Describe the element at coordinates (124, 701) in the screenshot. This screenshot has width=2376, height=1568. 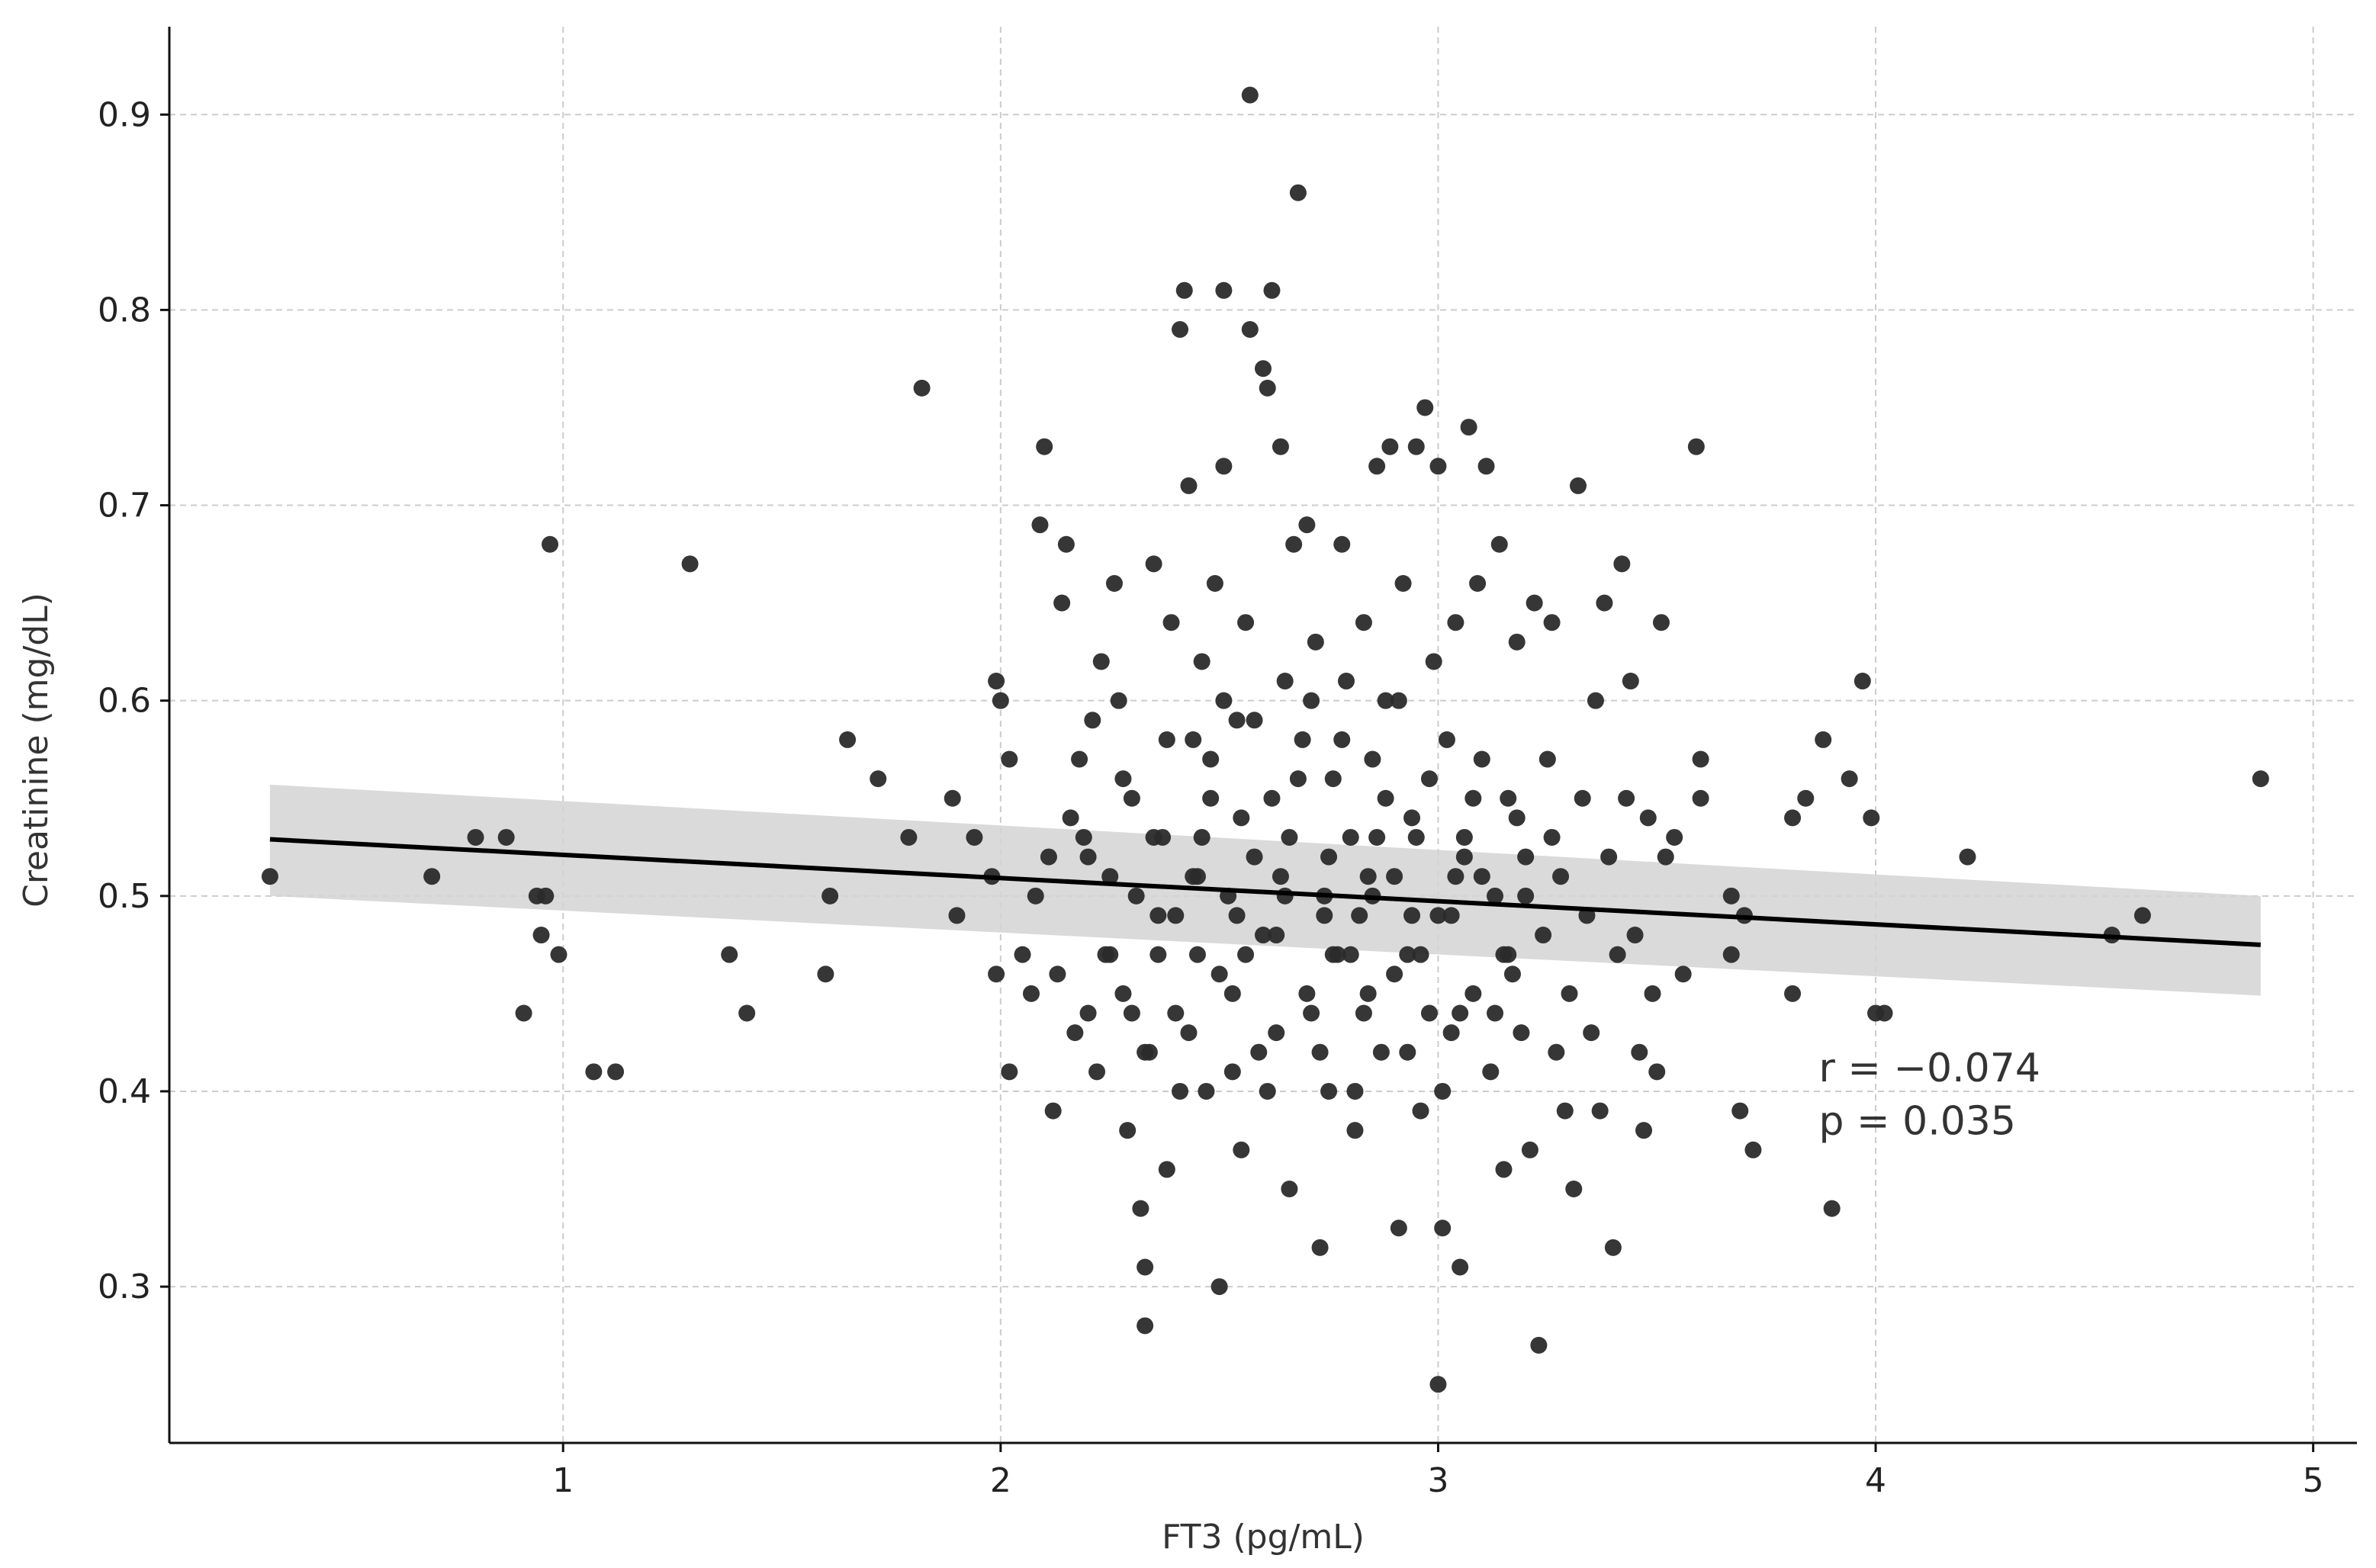
I see `y-tick-label: 0.6` at that location.